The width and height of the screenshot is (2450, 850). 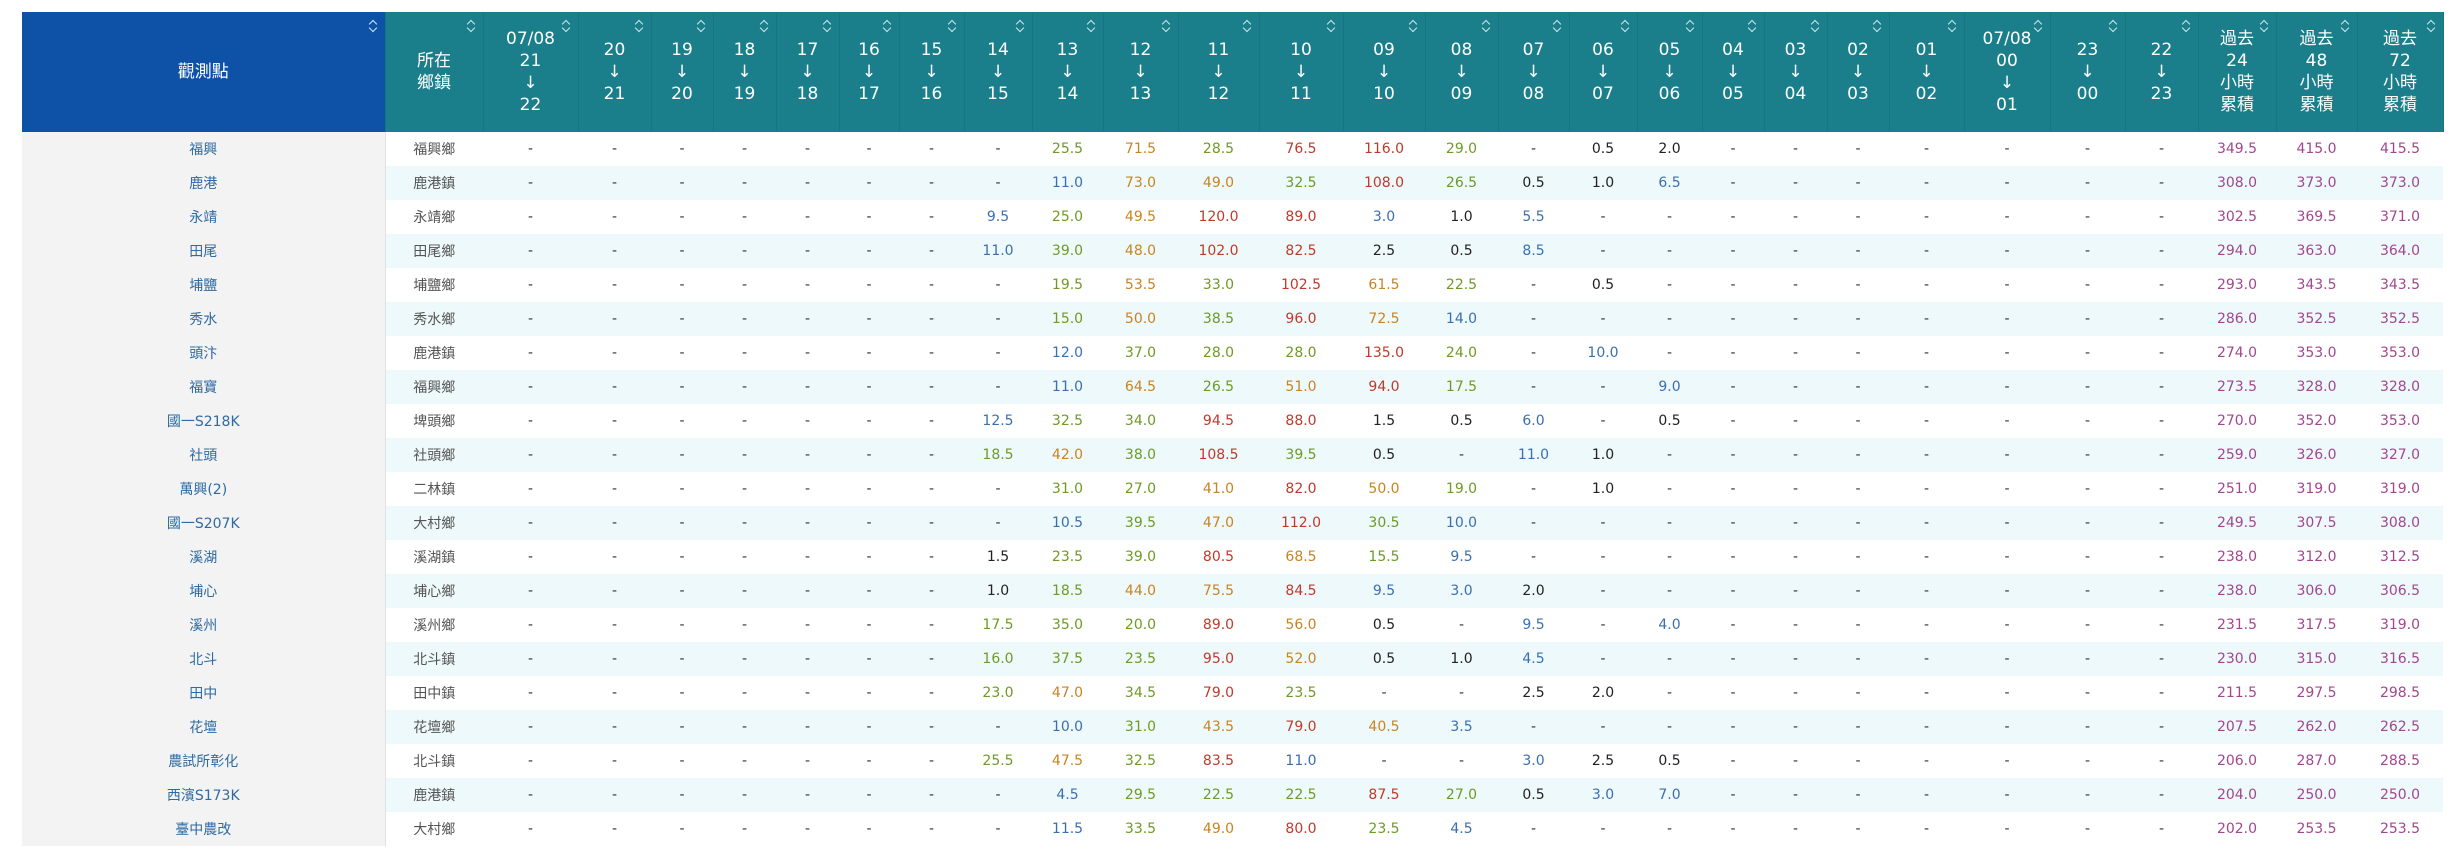 I want to click on station-link: 國一S207K, so click(x=203, y=523).